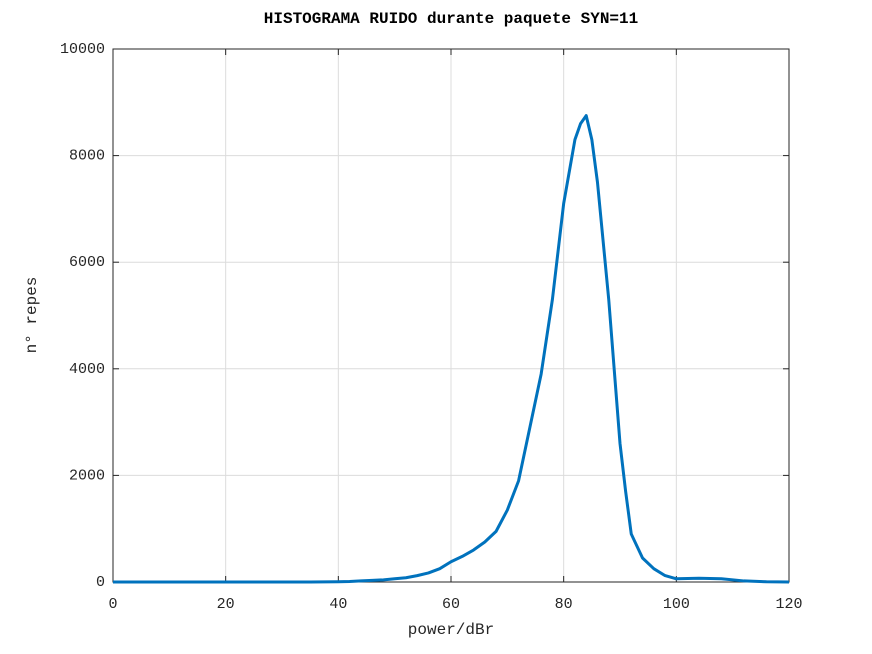 Image resolution: width=872 pixels, height=654 pixels. I want to click on y-tick-label: 2000, so click(87, 475).